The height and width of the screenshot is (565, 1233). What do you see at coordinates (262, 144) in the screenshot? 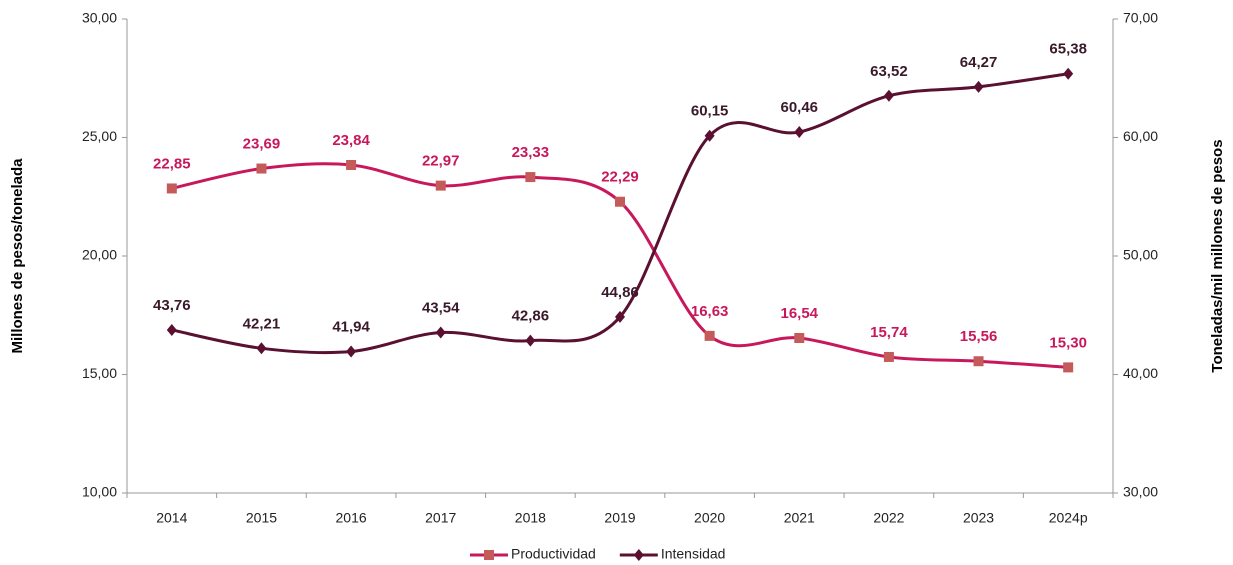
I see `value-label: 23,69` at bounding box center [262, 144].